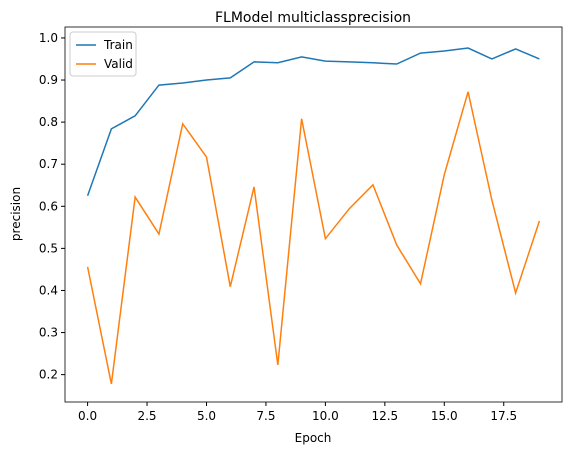  Describe the element at coordinates (503, 416) in the screenshot. I see `x-tick-label: 17.5` at that location.